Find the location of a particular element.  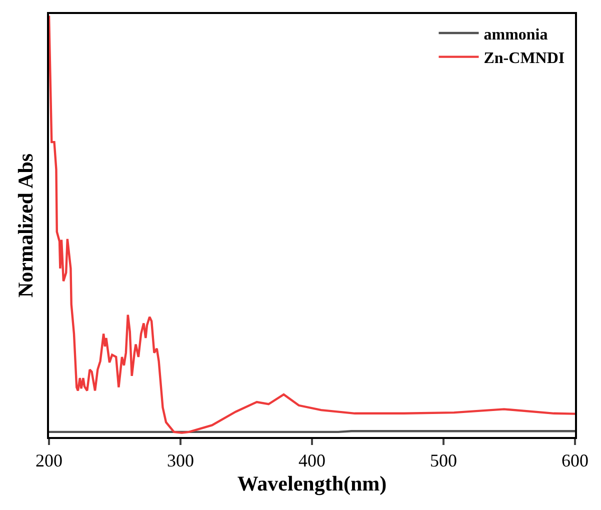

x-tick-label: 200 is located at coordinates (49, 460).